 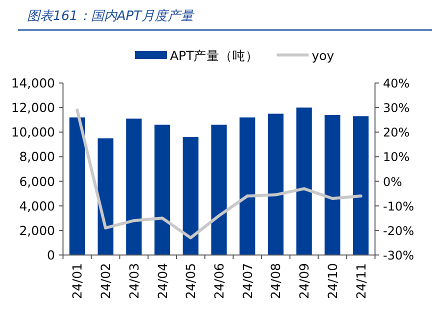 What do you see at coordinates (396, 83) in the screenshot?
I see `y2-tick-label: 40%` at bounding box center [396, 83].